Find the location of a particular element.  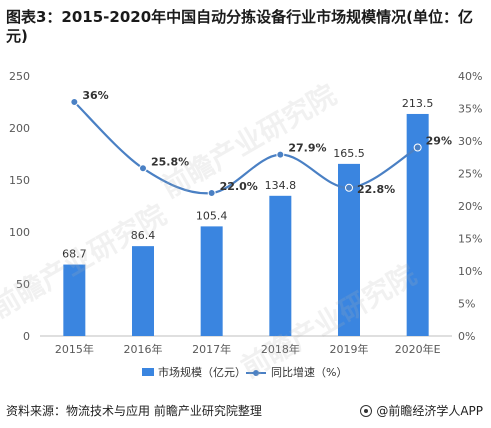

brand: @前瞻经济学人APP is located at coordinates (421, 410).